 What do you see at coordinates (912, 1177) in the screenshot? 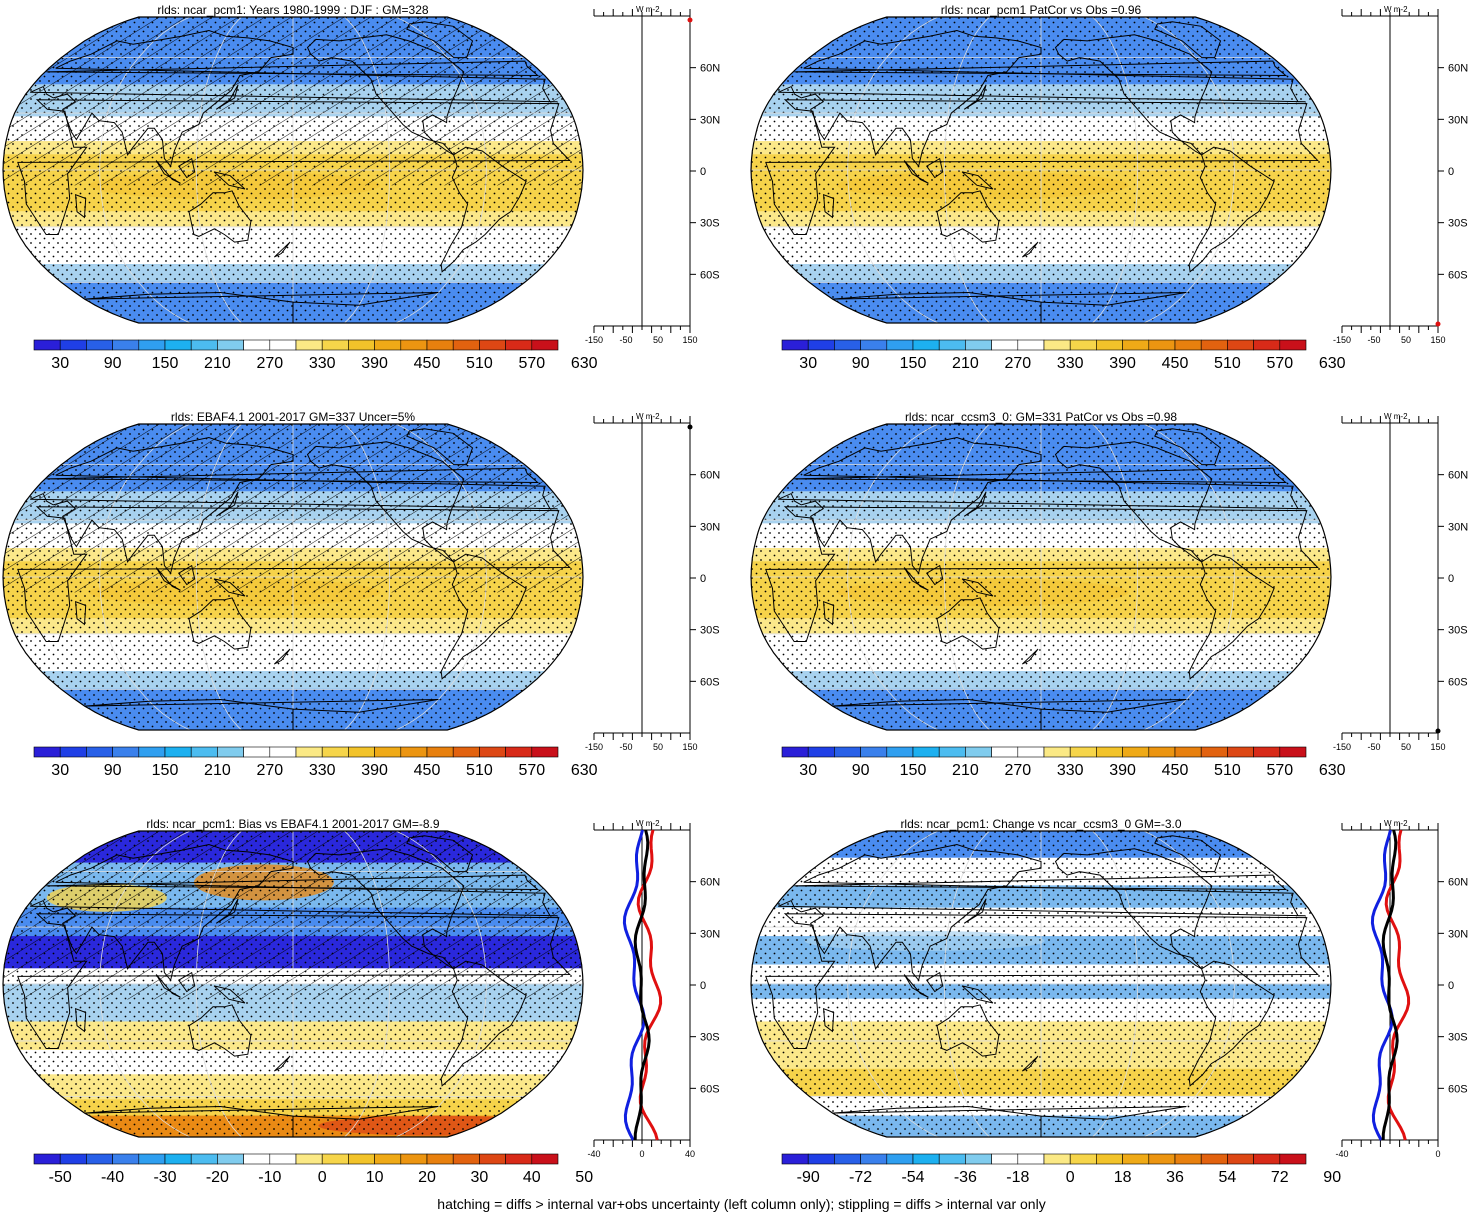
I see `colorbar-label: -54` at bounding box center [912, 1177].